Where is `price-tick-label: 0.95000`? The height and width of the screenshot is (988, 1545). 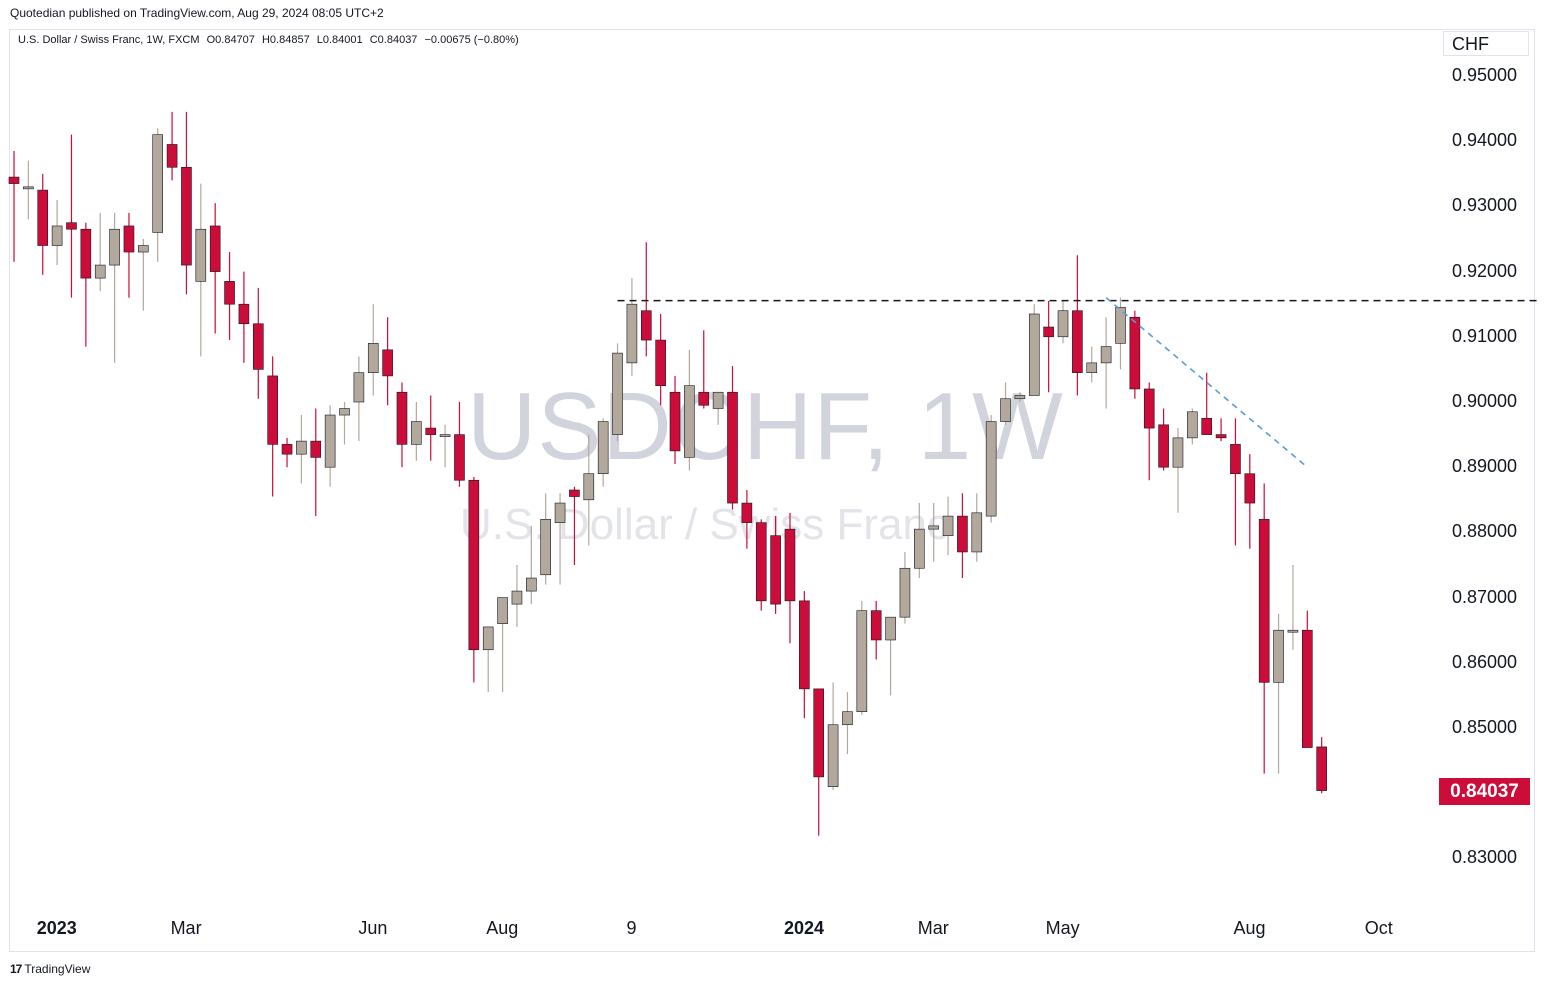
price-tick-label: 0.95000 is located at coordinates (1485, 75).